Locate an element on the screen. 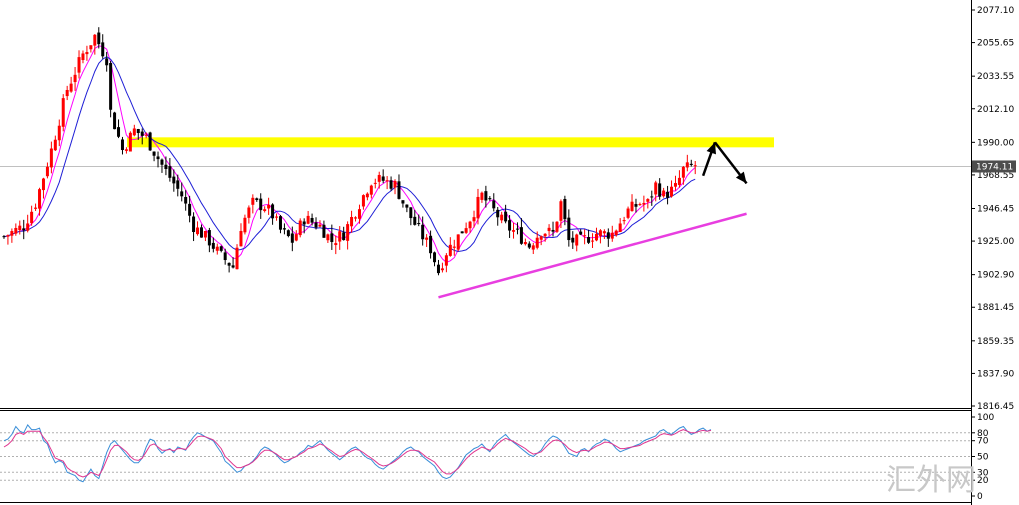 The width and height of the screenshot is (1019, 505). projection-arrow-head is located at coordinates (741, 177).